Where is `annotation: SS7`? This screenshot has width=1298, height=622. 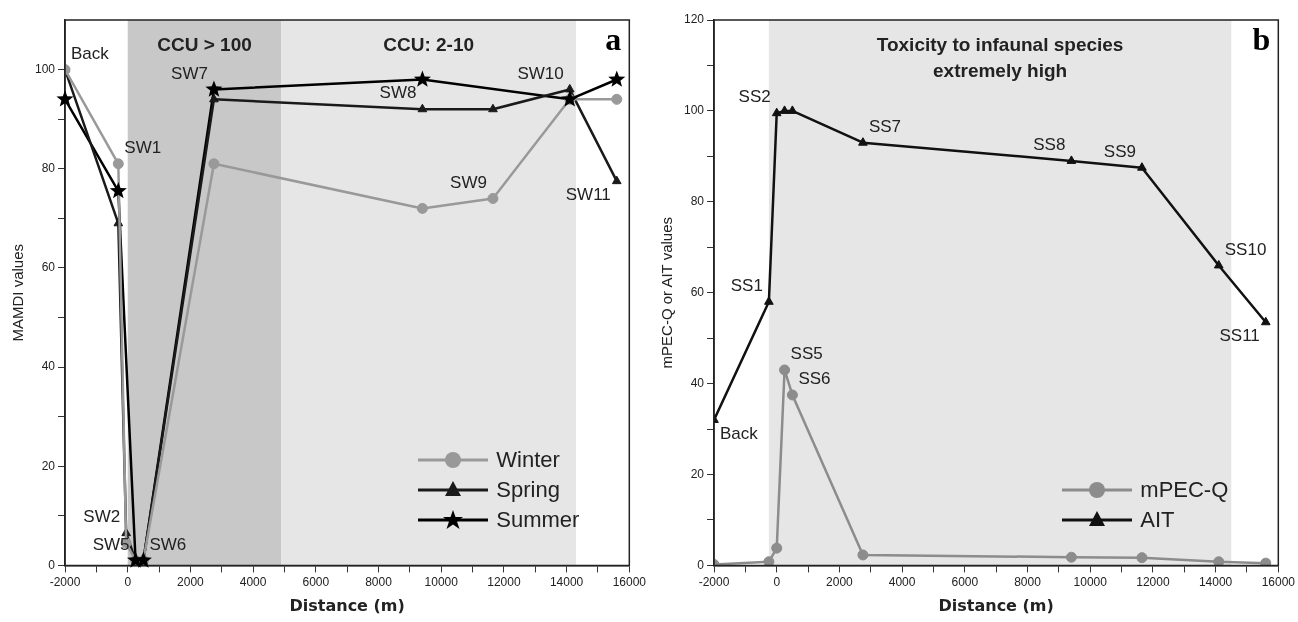 annotation: SS7 is located at coordinates (885, 126).